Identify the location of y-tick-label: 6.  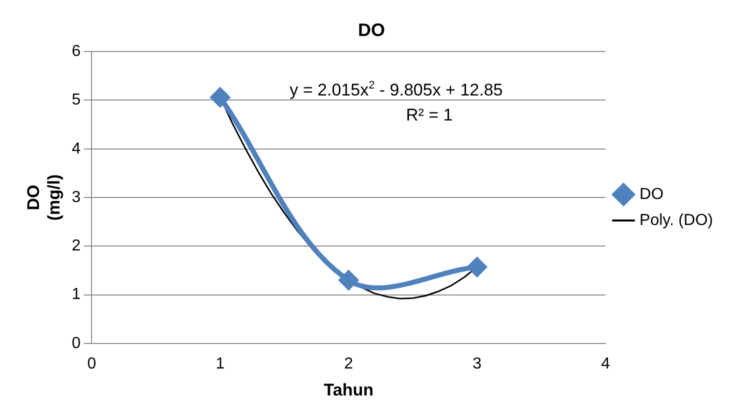
(76, 51).